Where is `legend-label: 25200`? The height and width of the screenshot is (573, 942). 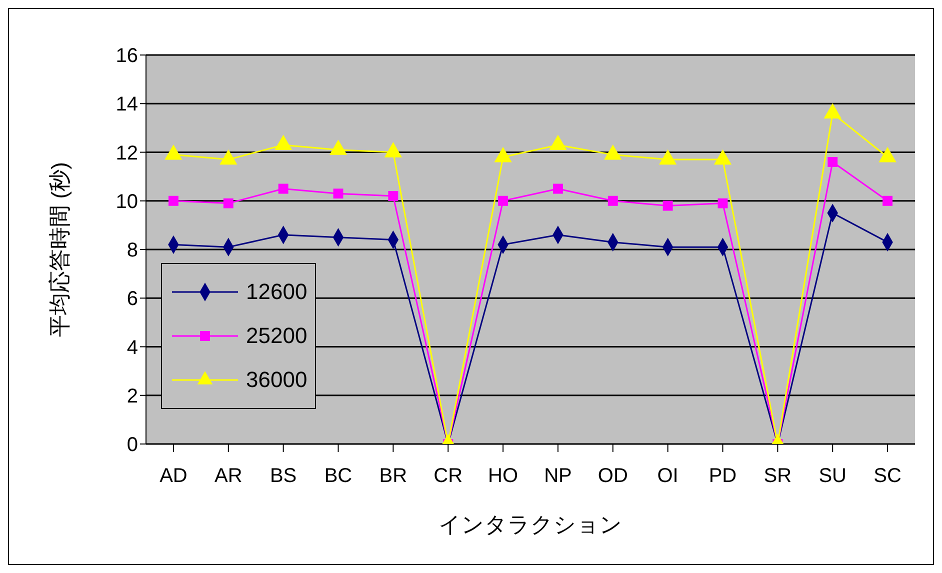
legend-label: 25200 is located at coordinates (277, 336).